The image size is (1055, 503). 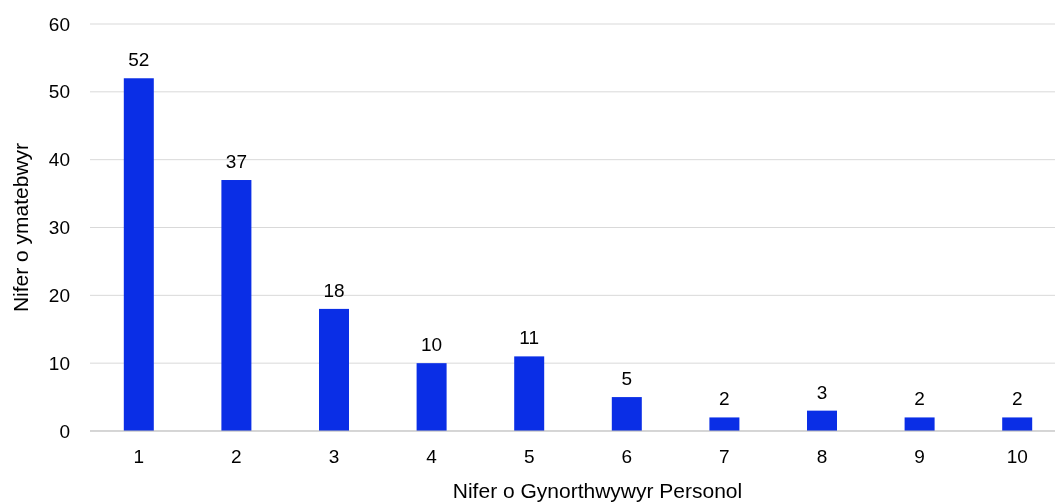 I want to click on y-tick-label: 40, so click(x=59, y=160).